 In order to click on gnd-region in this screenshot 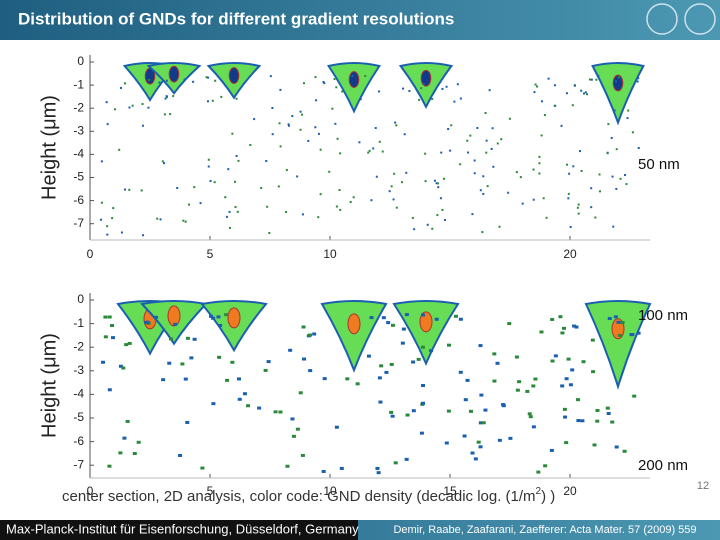, I will do `click(618, 345)`.